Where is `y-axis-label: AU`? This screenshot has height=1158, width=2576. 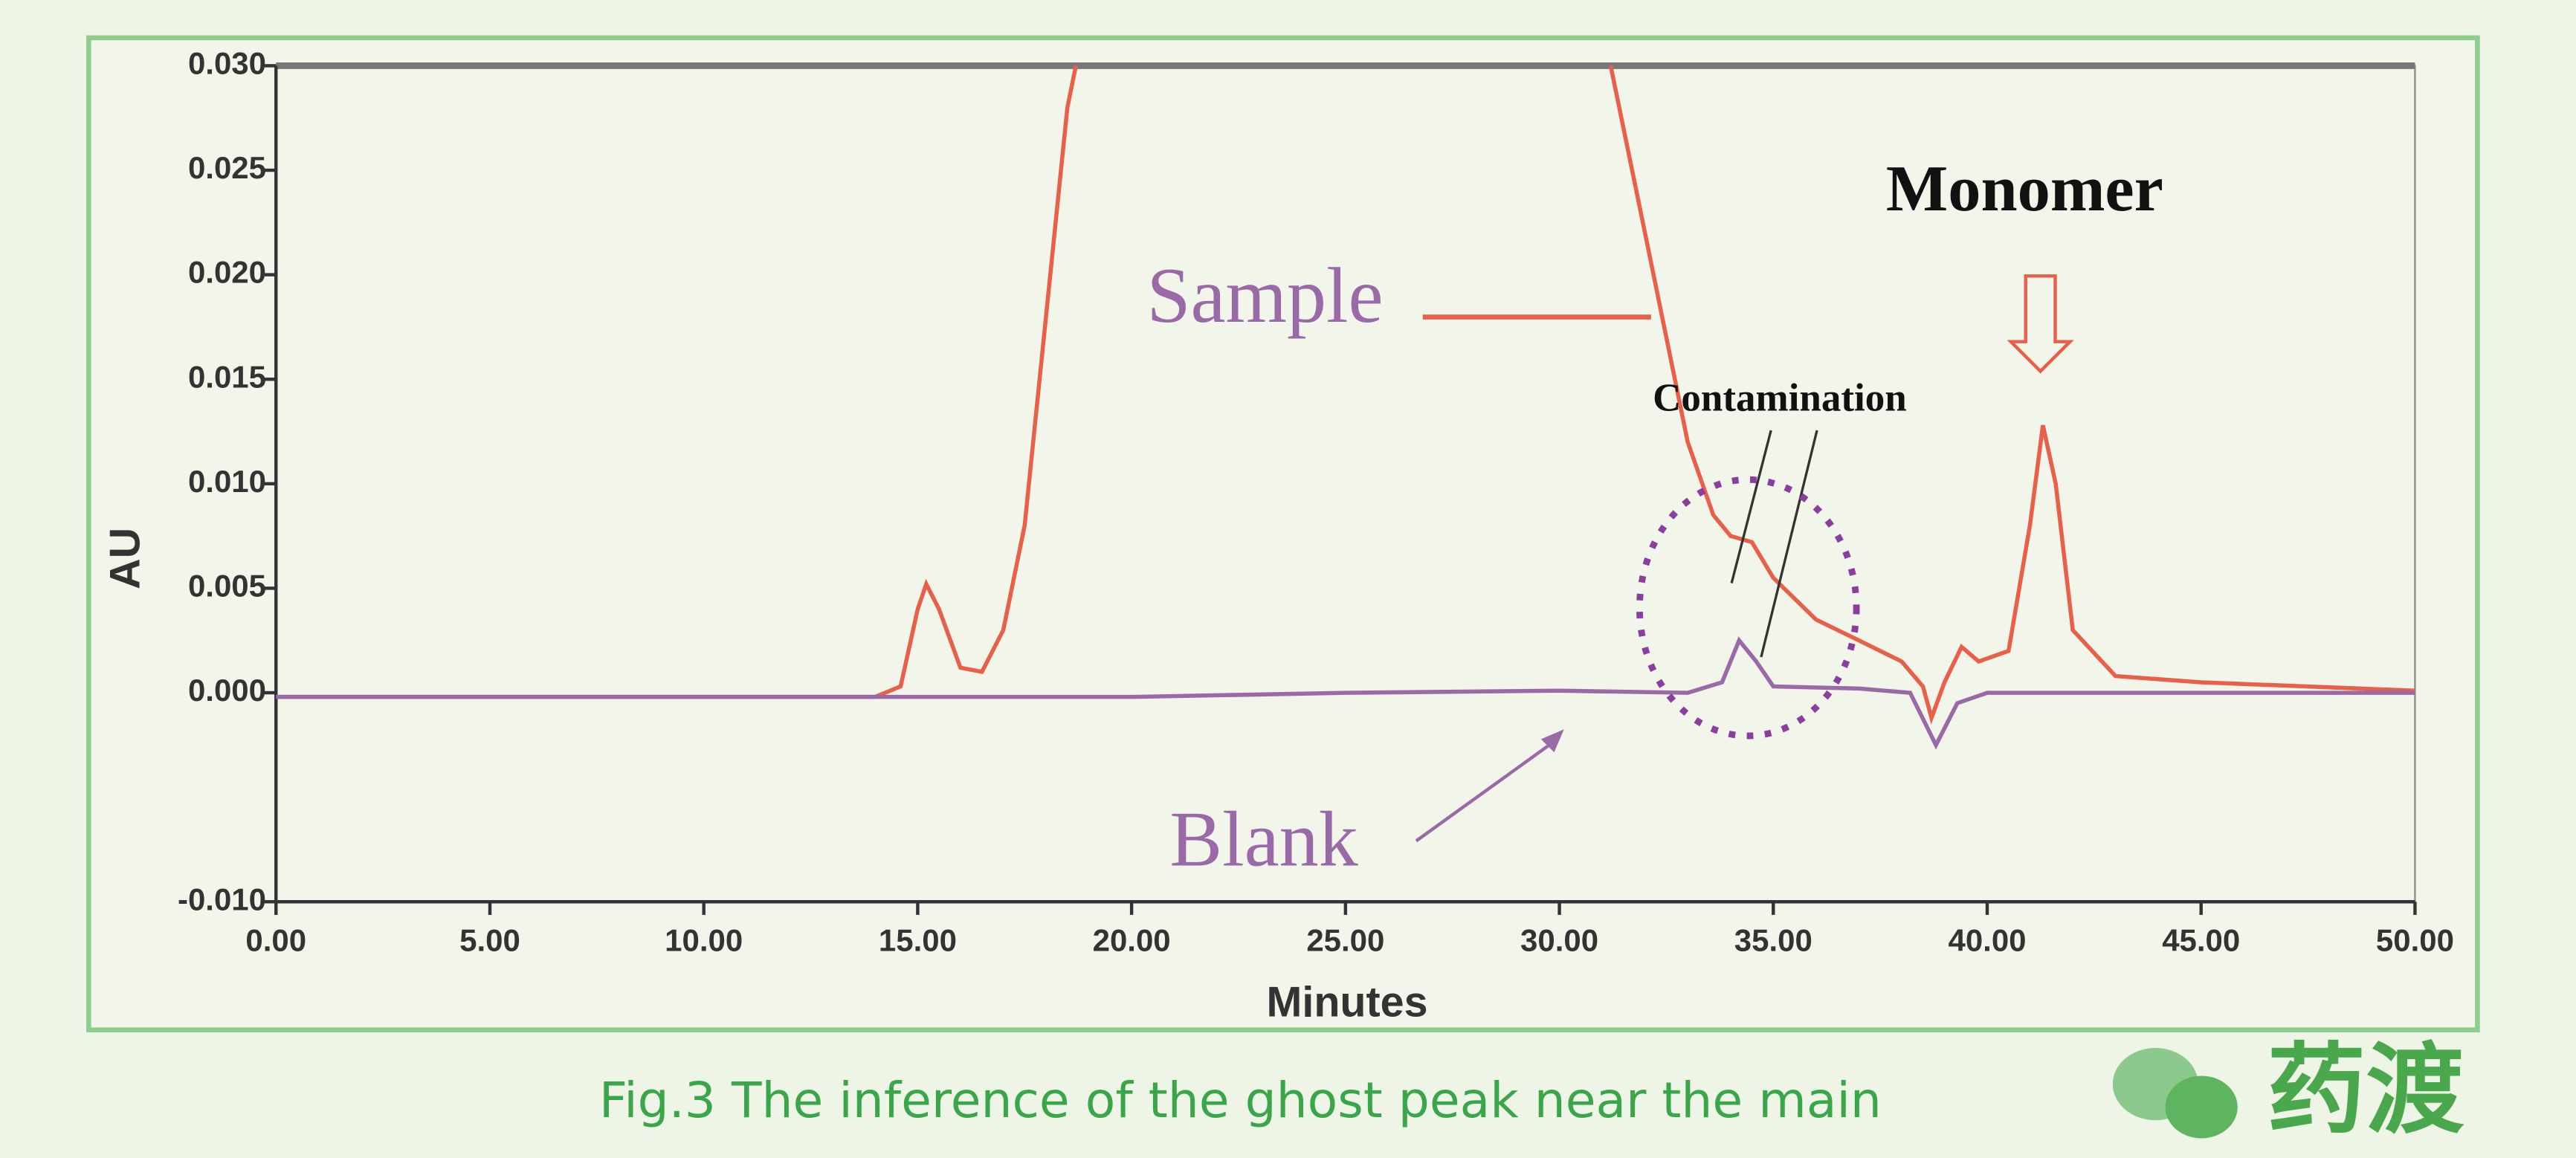 y-axis-label: AU is located at coordinates (125, 558).